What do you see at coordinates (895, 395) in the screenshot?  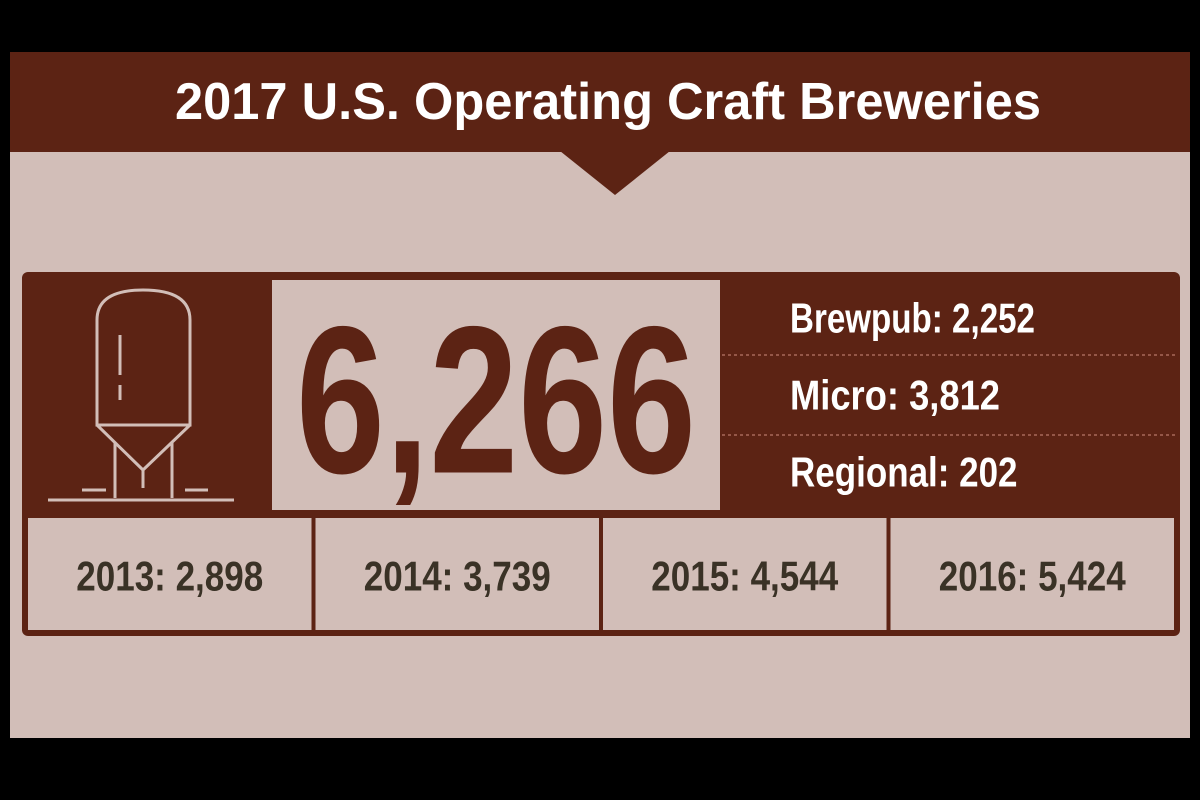 I see `breakdown-item: Micro: 3,812` at bounding box center [895, 395].